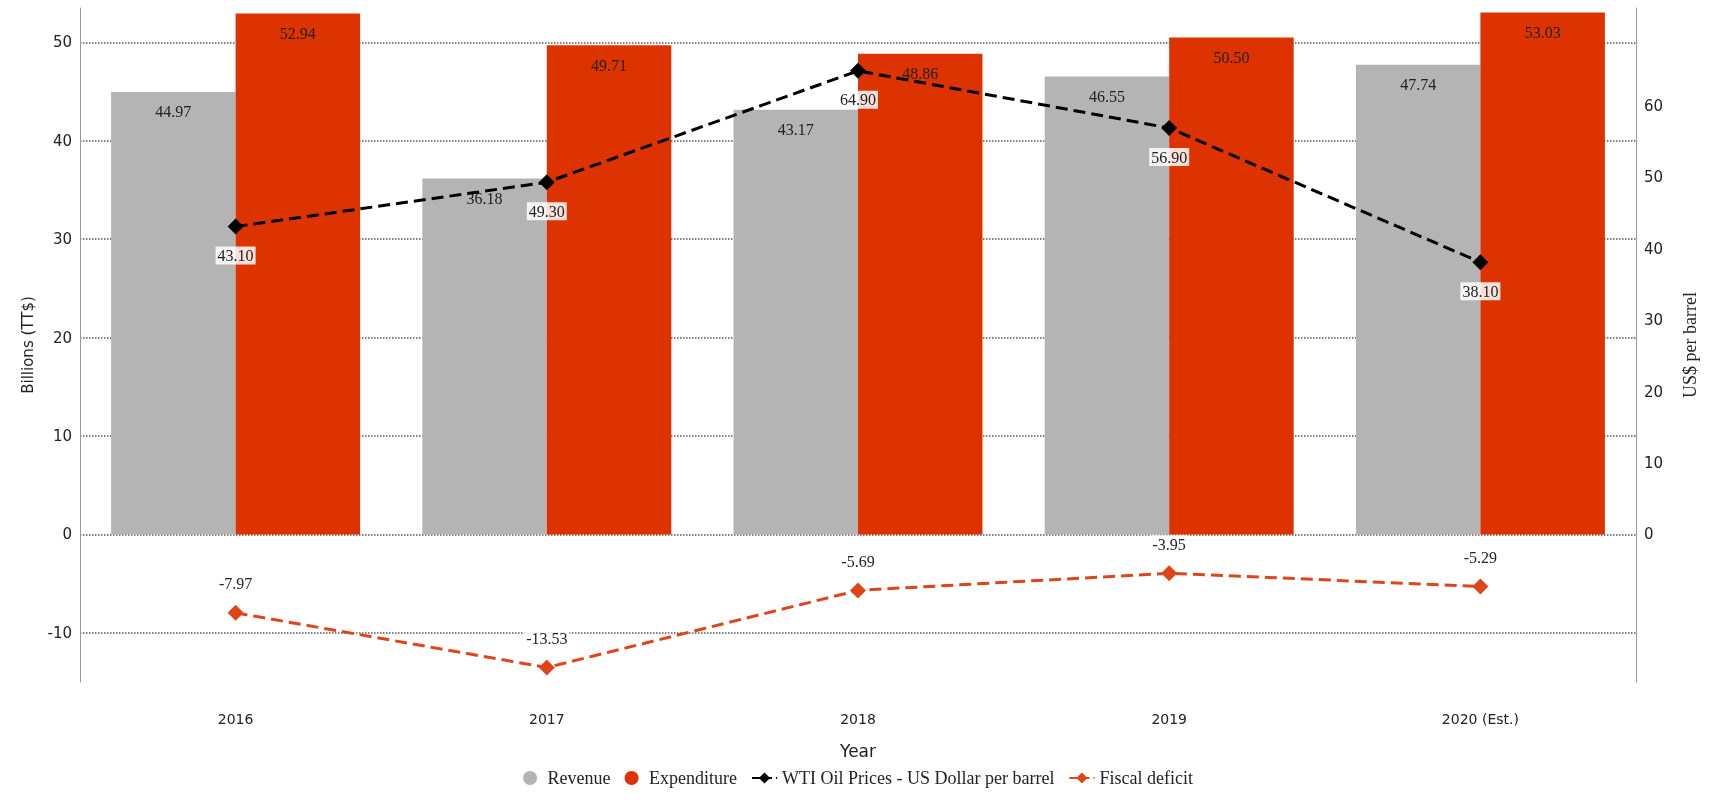  What do you see at coordinates (918, 778) in the screenshot?
I see `legend-label: WTI Oil Prices - US Dollar per barrel` at bounding box center [918, 778].